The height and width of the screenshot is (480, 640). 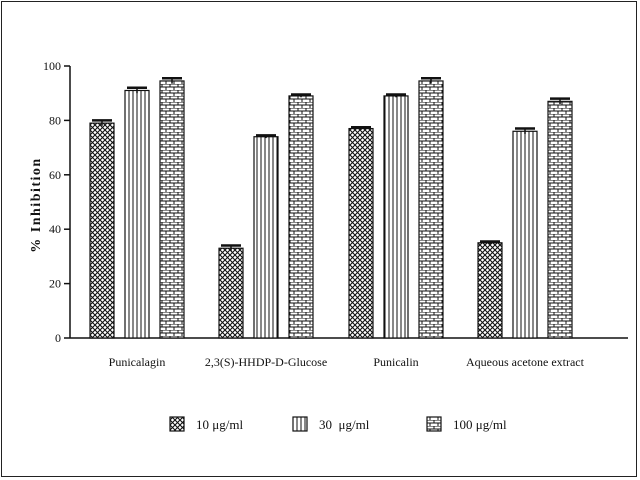 I want to click on y-tick-label: 60, so click(x=55, y=175).